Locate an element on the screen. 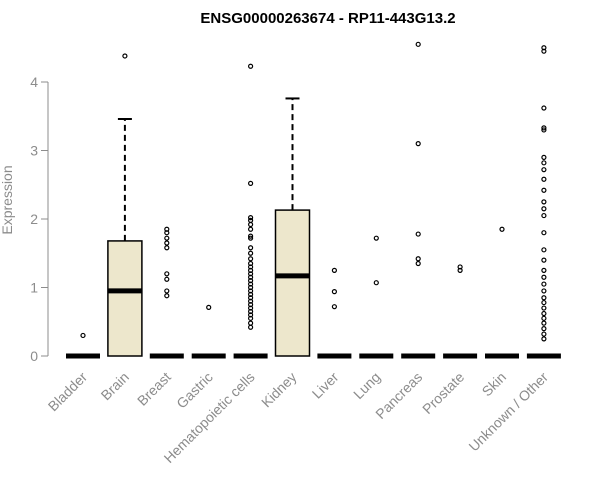  y-axis-label: Expression is located at coordinates (7, 199).